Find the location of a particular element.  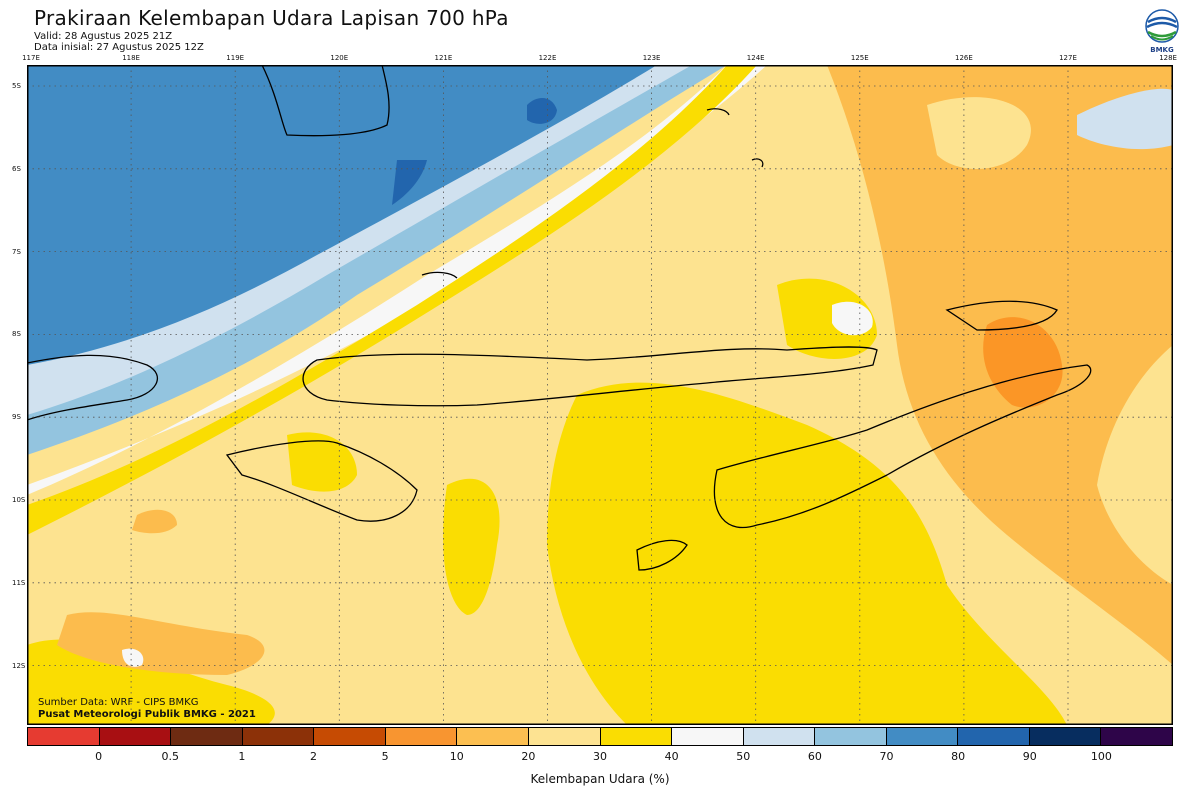

coastline-sumba is located at coordinates (321, 481).